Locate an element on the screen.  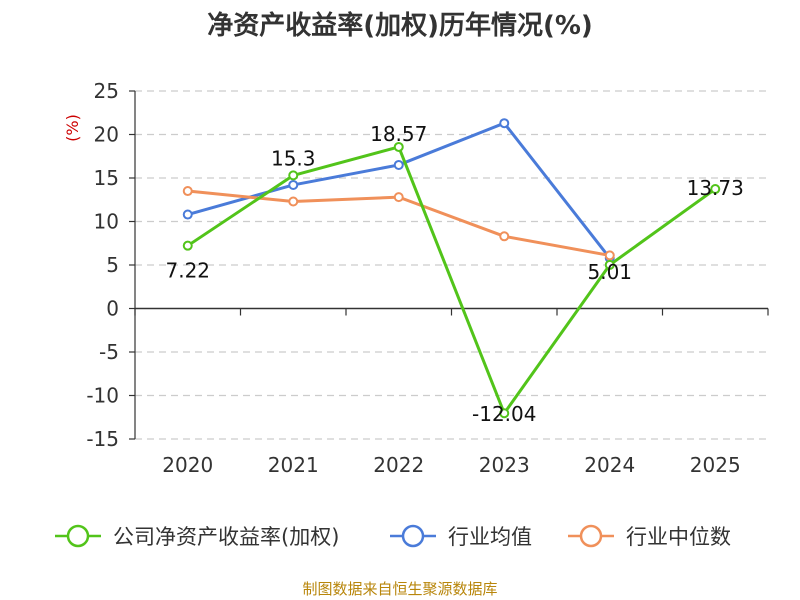
y-axis-unit: (%) is located at coordinates (72, 128).